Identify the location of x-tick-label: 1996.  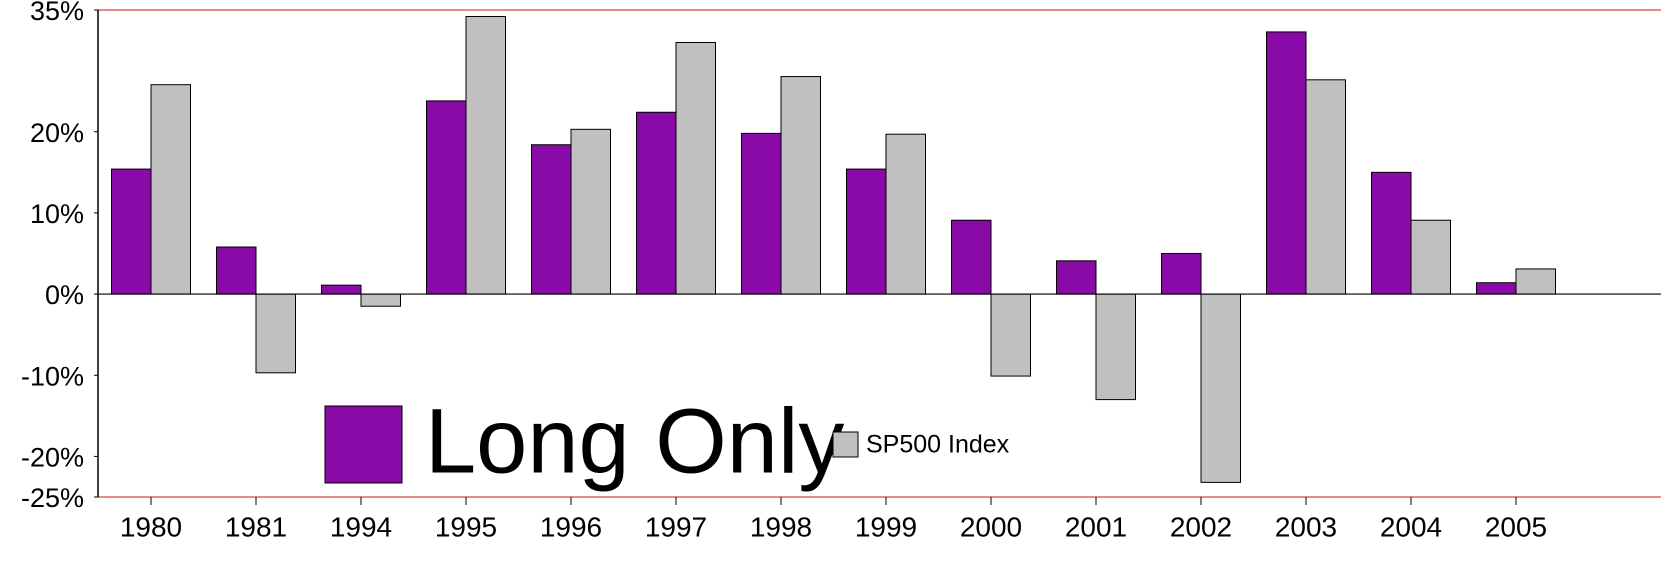
(571, 526).